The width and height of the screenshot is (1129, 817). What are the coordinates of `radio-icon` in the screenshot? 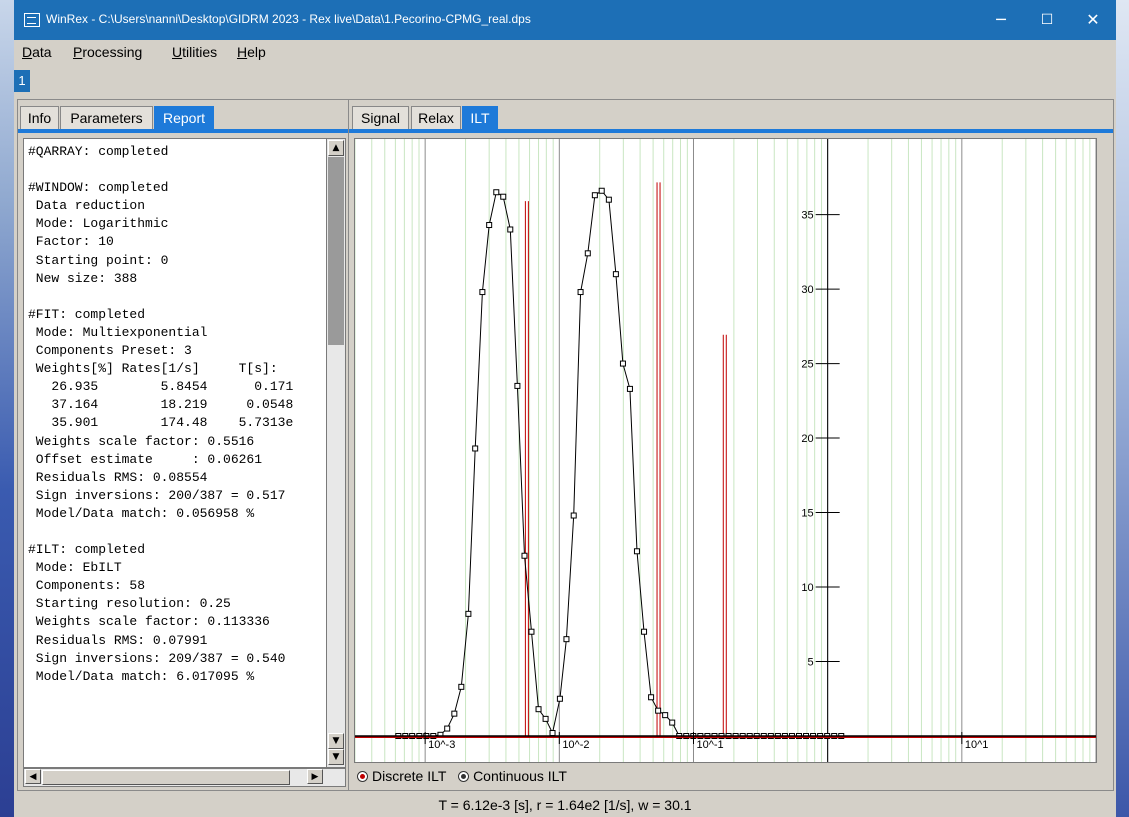 It's located at (464, 776).